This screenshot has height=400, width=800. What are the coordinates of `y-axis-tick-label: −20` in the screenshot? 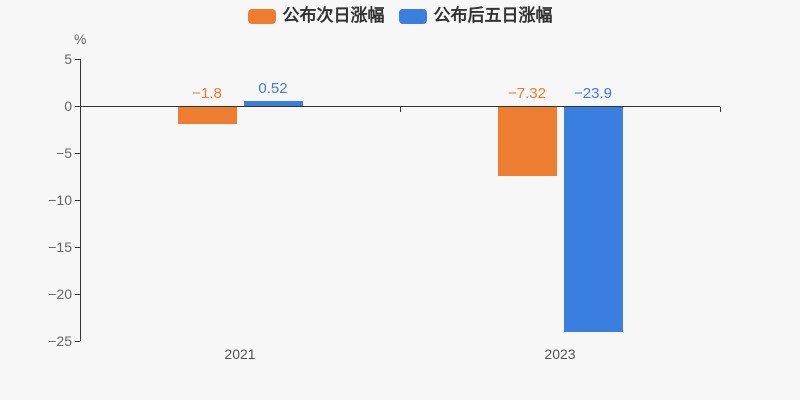 It's located at (60, 294).